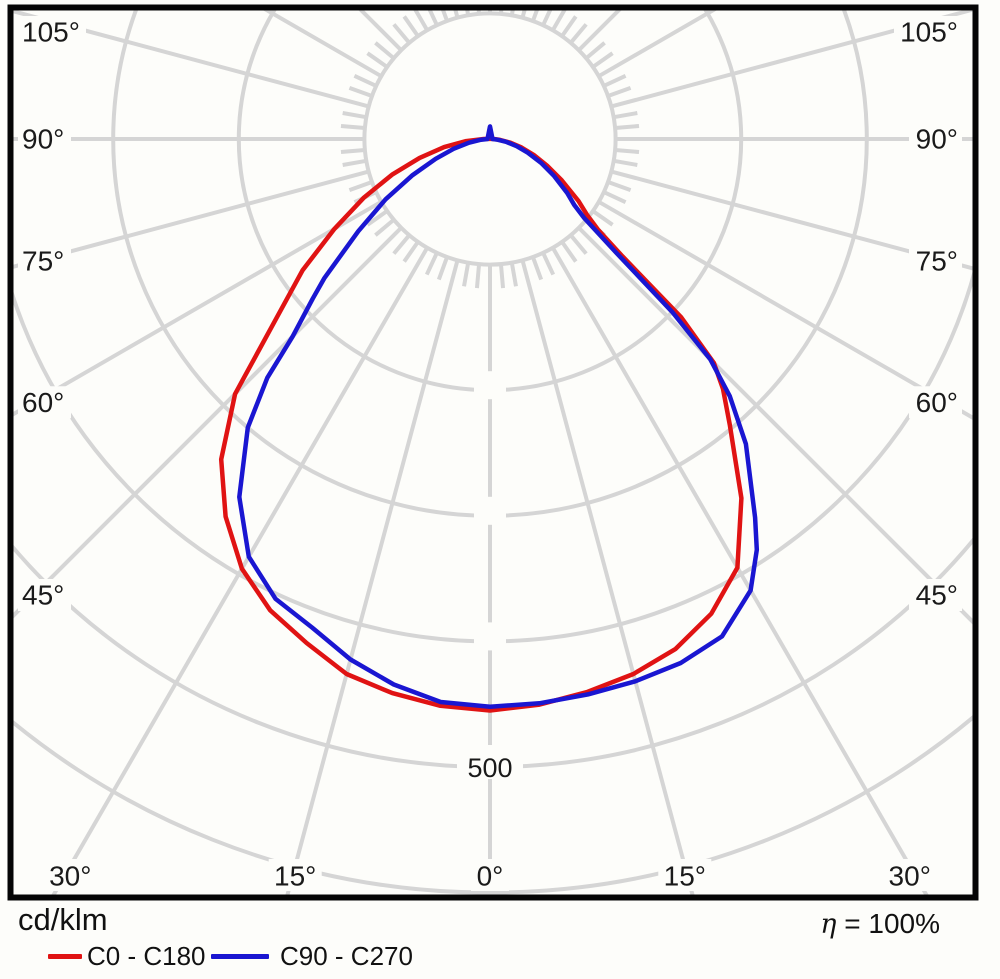 This screenshot has width=1000, height=979. I want to click on ring-label: 500, so click(489, 768).